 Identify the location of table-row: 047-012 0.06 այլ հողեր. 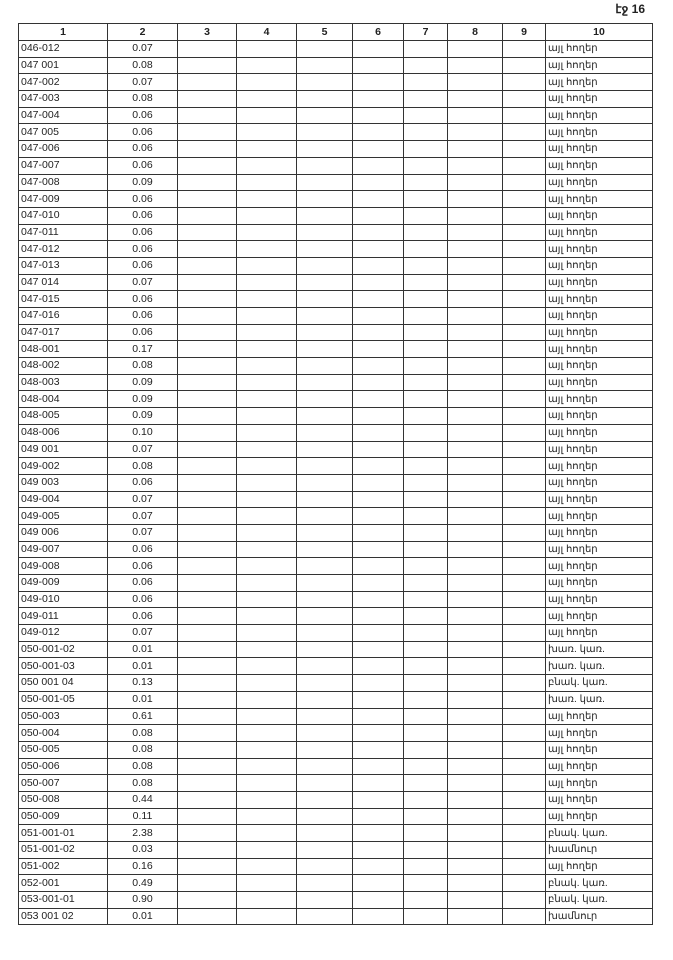
(335, 249).